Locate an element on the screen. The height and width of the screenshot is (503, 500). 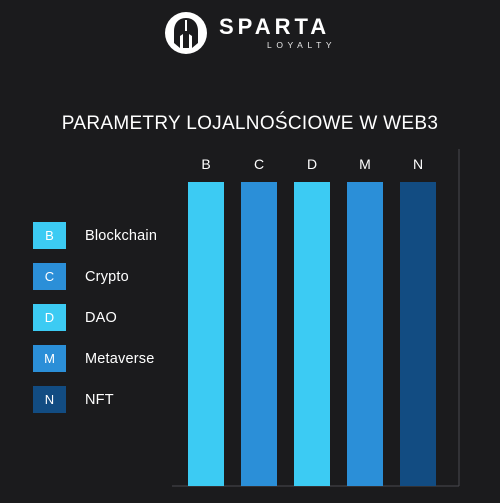
legend-label: Blockchain is located at coordinates (121, 235).